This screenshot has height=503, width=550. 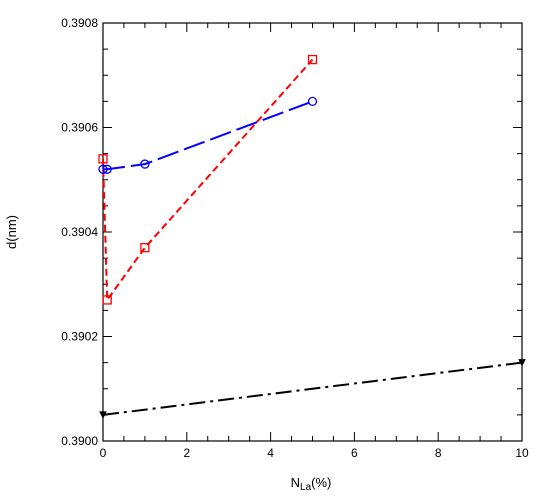 I want to click on x-axis-label-sub: La, so click(x=306, y=487).